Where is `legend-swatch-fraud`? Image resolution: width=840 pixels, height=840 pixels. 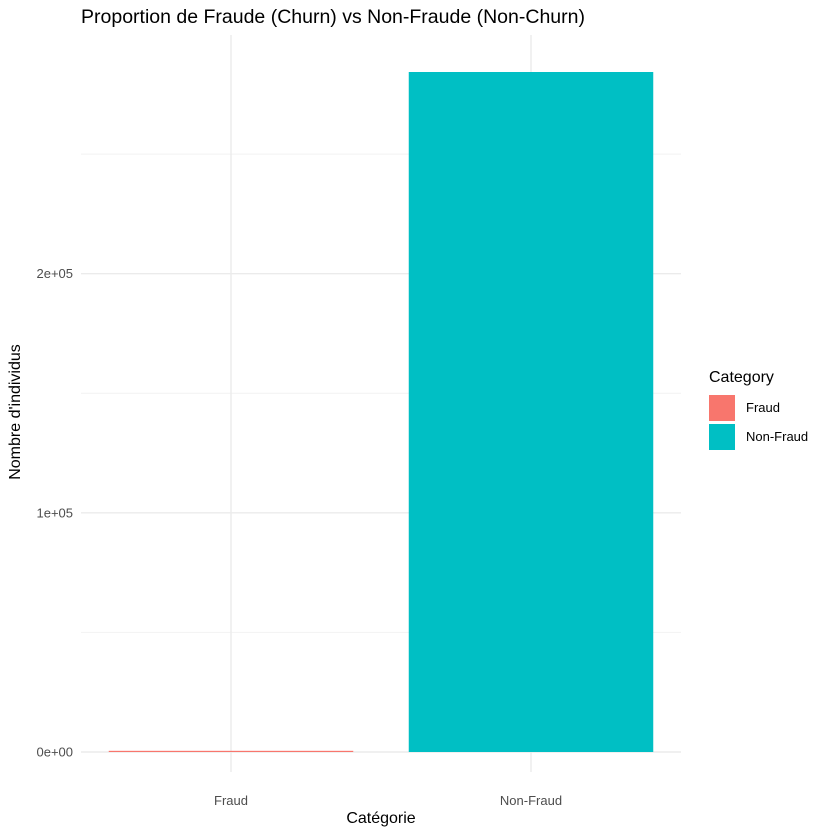 legend-swatch-fraud is located at coordinates (722, 407).